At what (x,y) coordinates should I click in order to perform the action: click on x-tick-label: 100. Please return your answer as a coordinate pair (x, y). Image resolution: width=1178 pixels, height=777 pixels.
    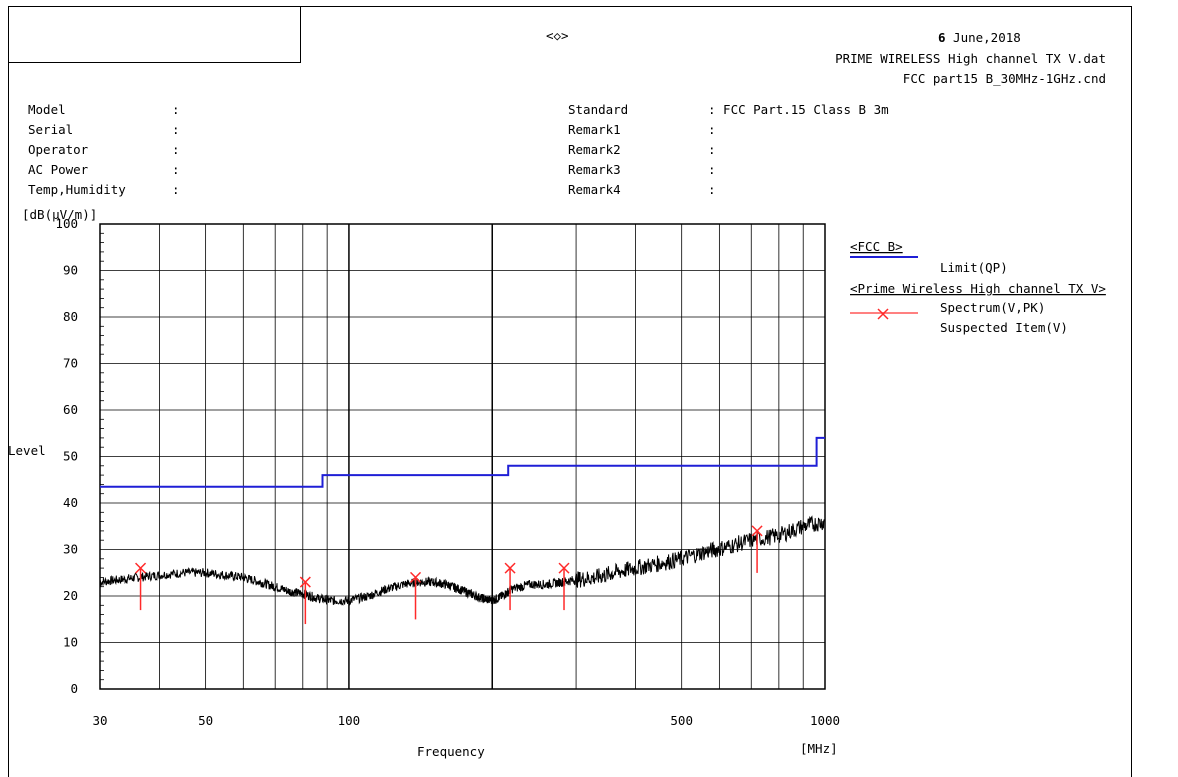
    Looking at the image, I should click on (349, 720).